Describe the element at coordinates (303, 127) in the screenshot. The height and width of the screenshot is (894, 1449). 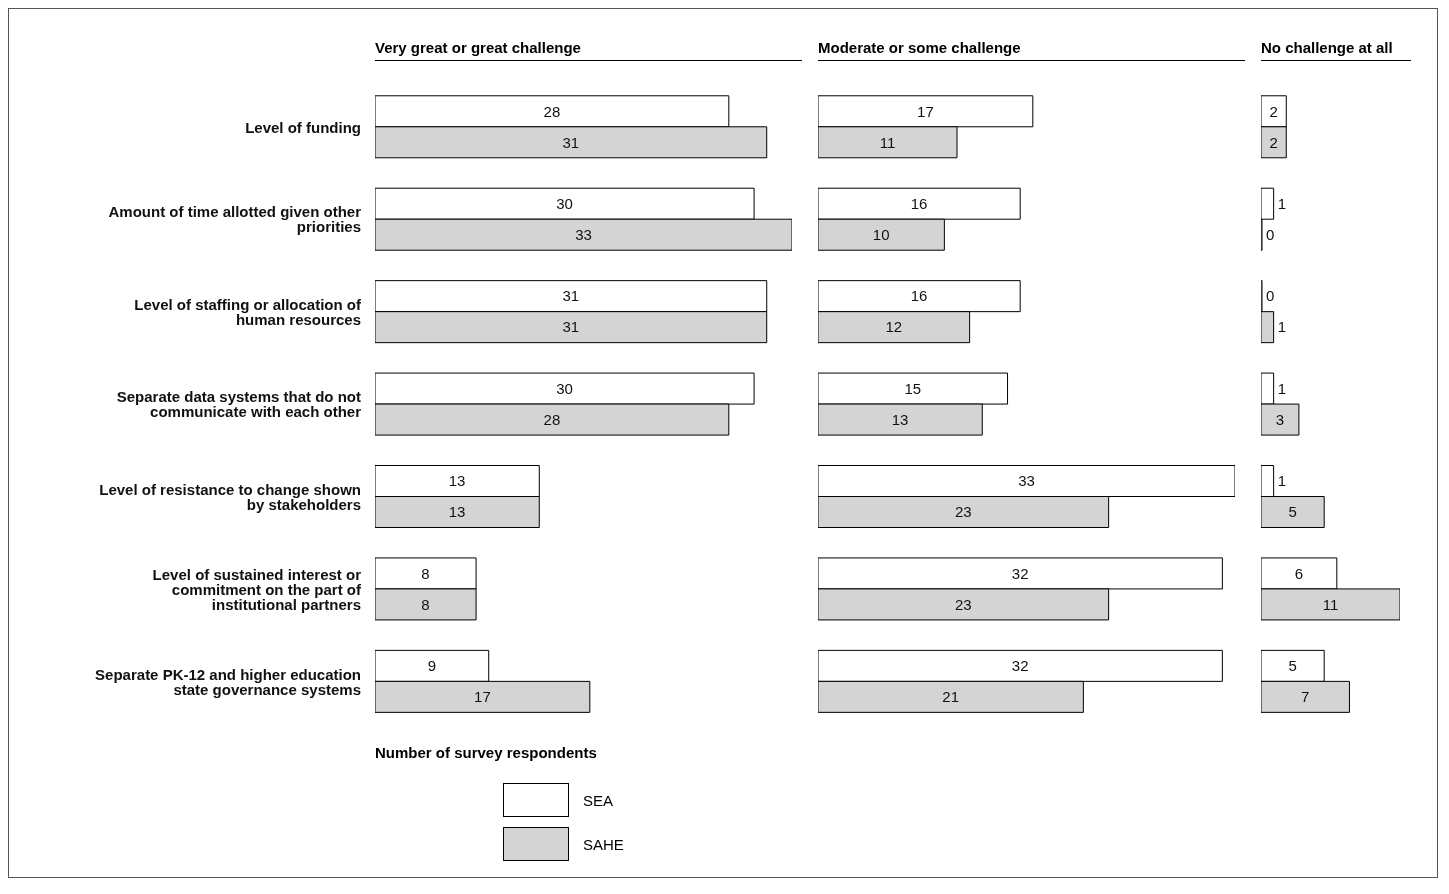
I see `y-tick-label: Level of funding` at that location.